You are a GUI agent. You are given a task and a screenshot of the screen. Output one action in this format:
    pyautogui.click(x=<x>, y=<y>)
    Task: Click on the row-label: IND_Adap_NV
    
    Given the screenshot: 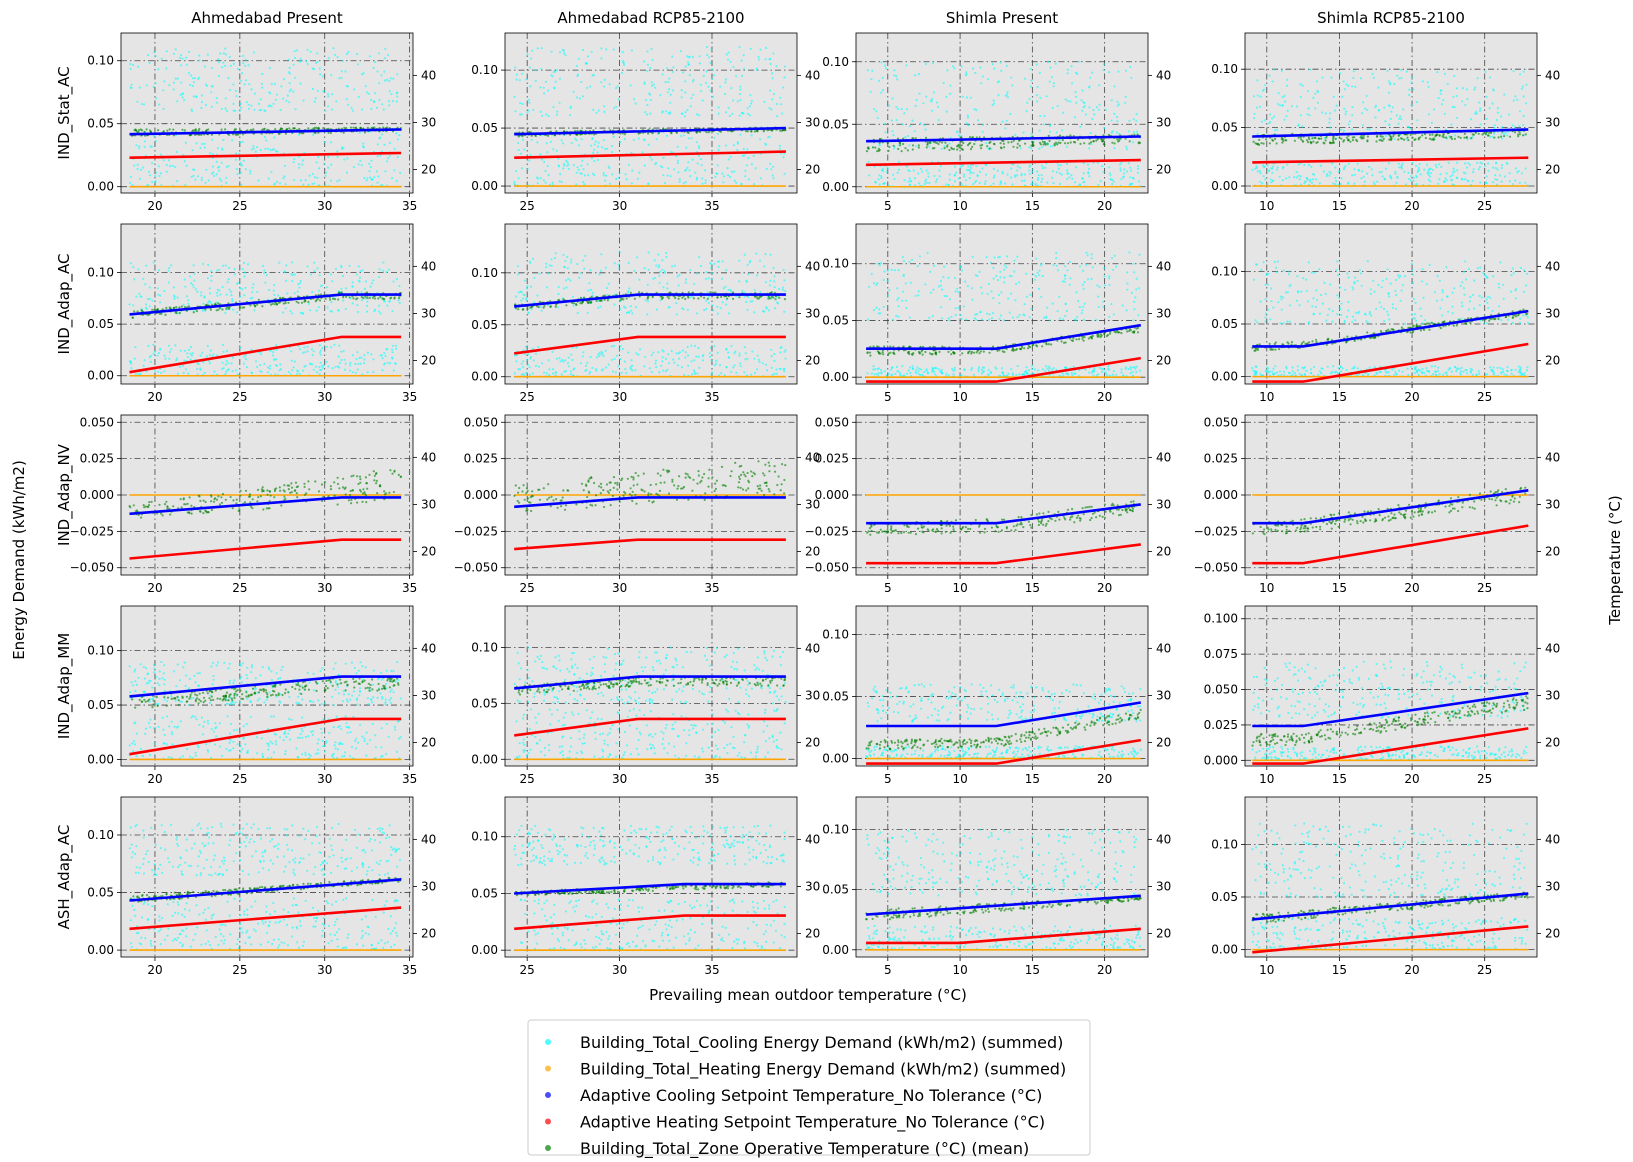 What is the action you would take?
    pyautogui.click(x=64, y=494)
    